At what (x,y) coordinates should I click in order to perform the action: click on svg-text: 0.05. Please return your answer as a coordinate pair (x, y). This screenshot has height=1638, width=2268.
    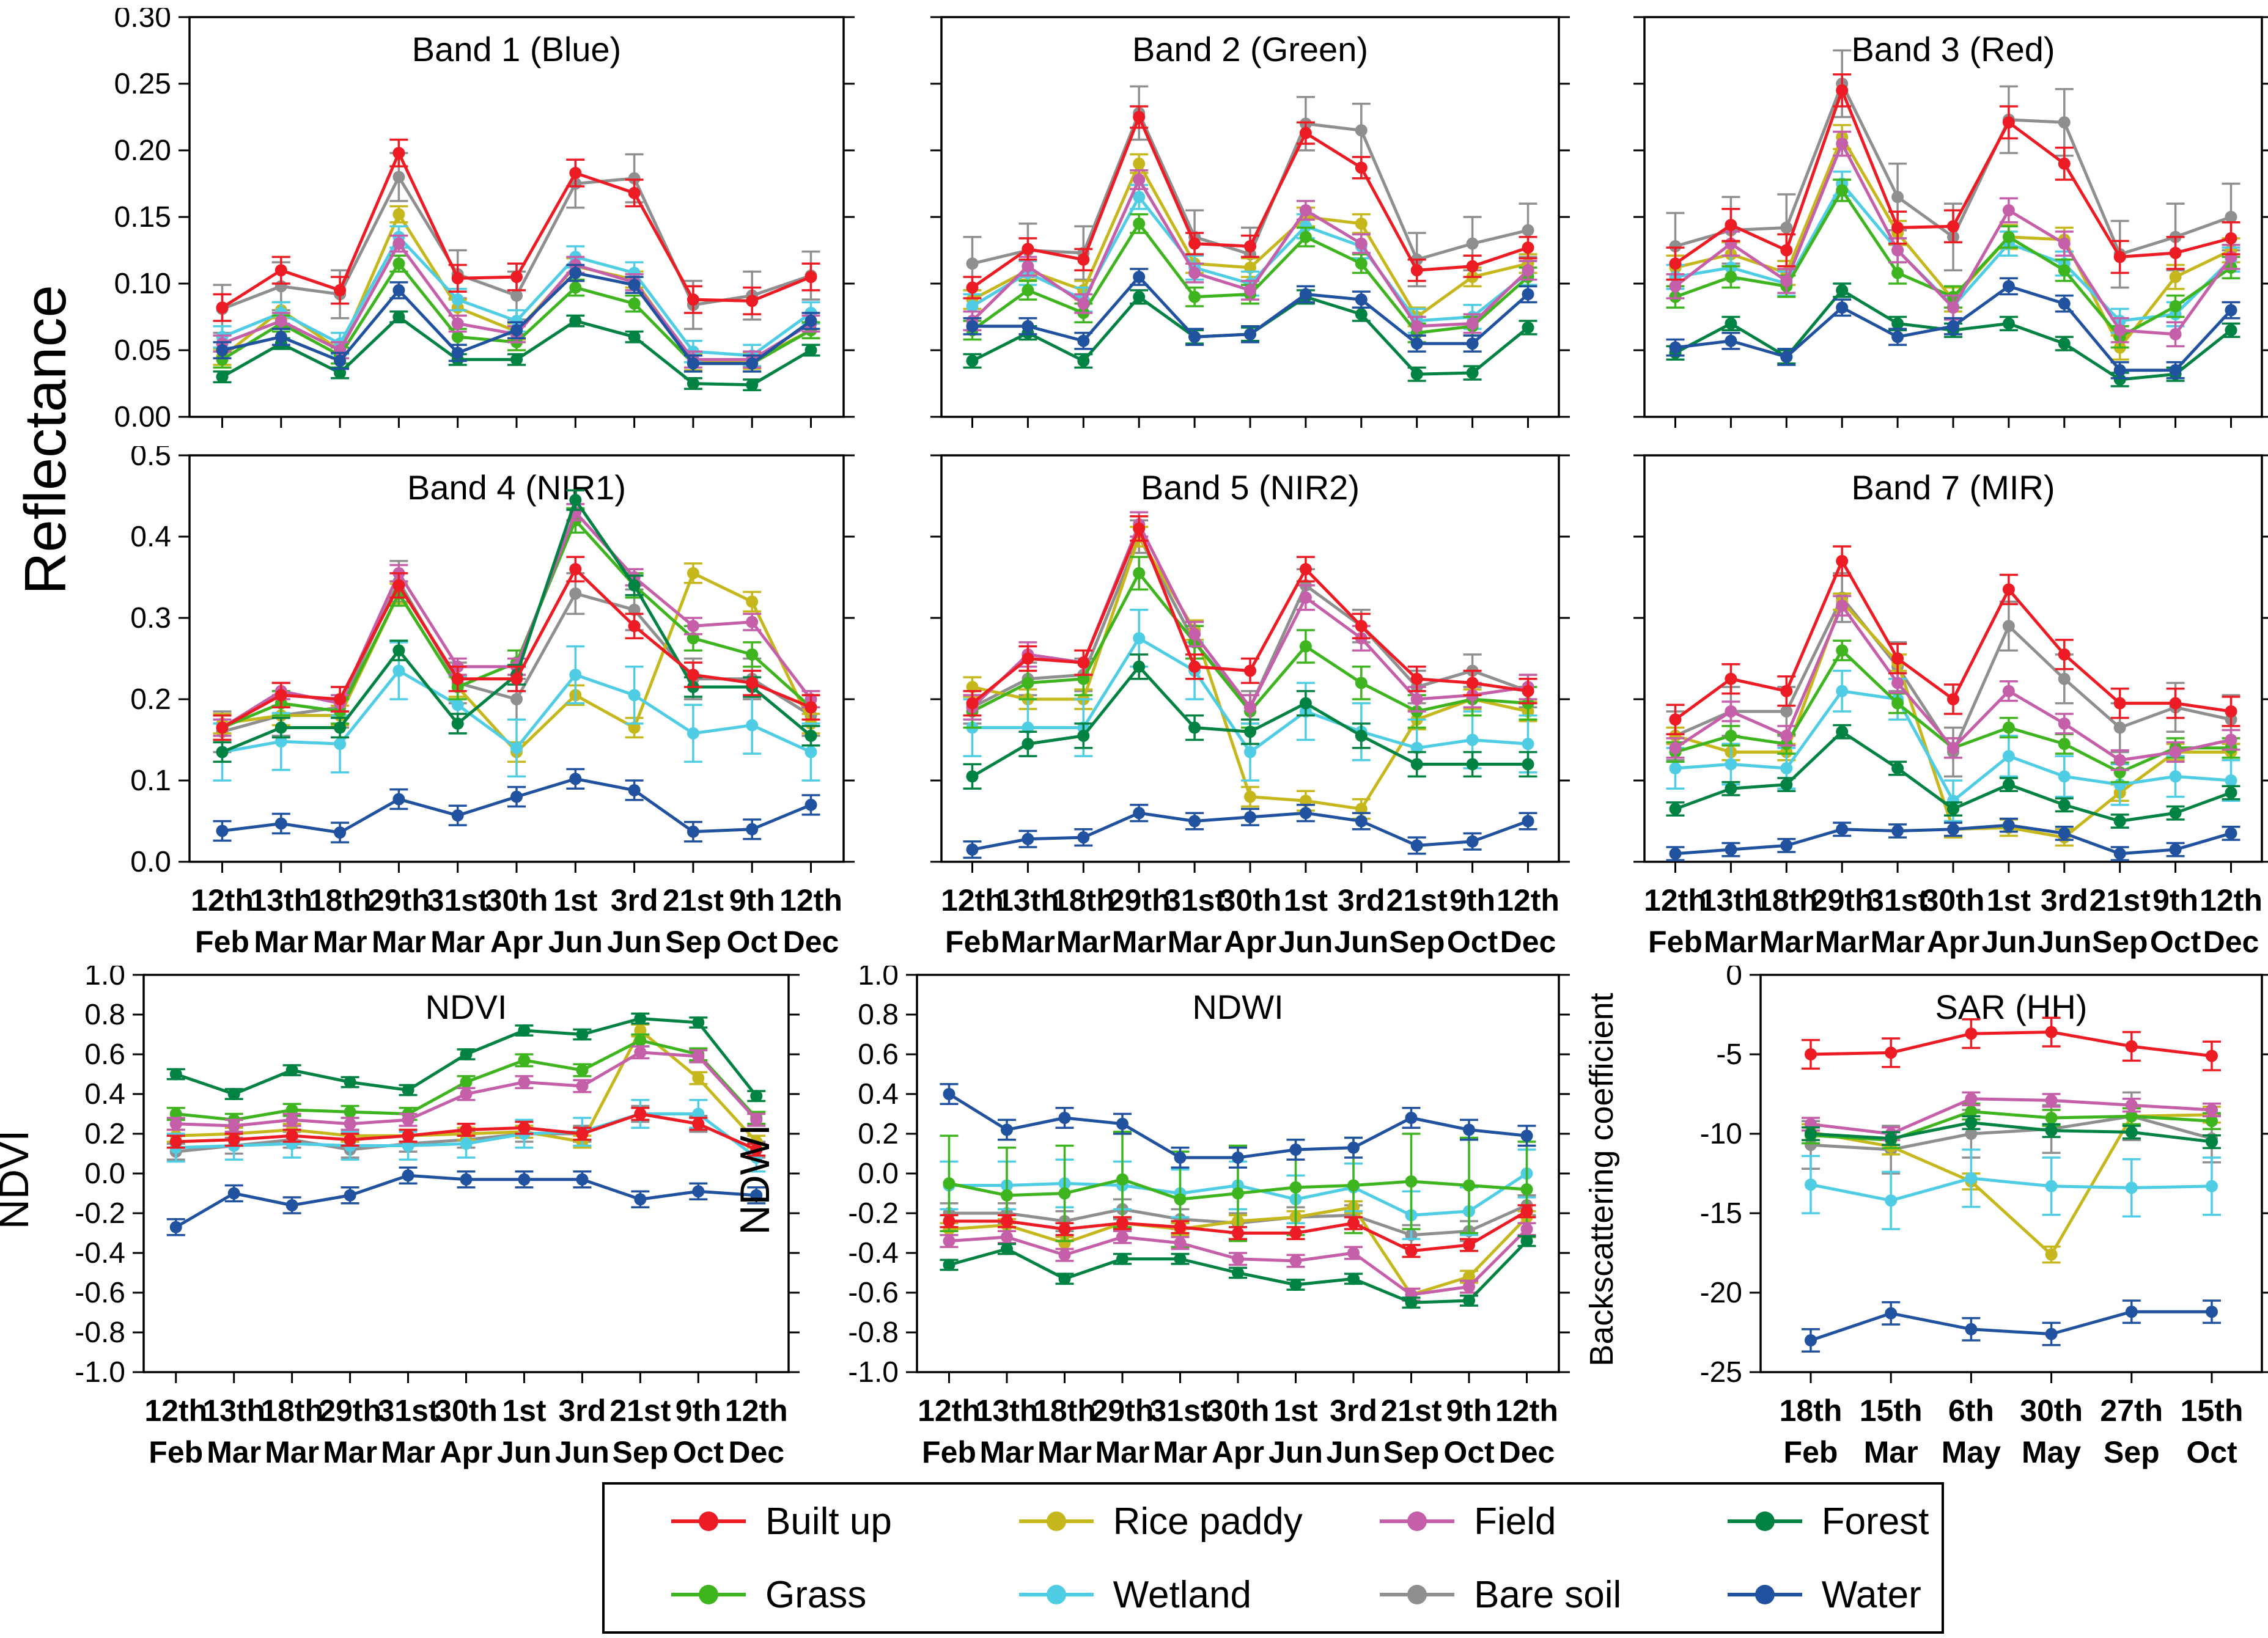
    Looking at the image, I should click on (142, 350).